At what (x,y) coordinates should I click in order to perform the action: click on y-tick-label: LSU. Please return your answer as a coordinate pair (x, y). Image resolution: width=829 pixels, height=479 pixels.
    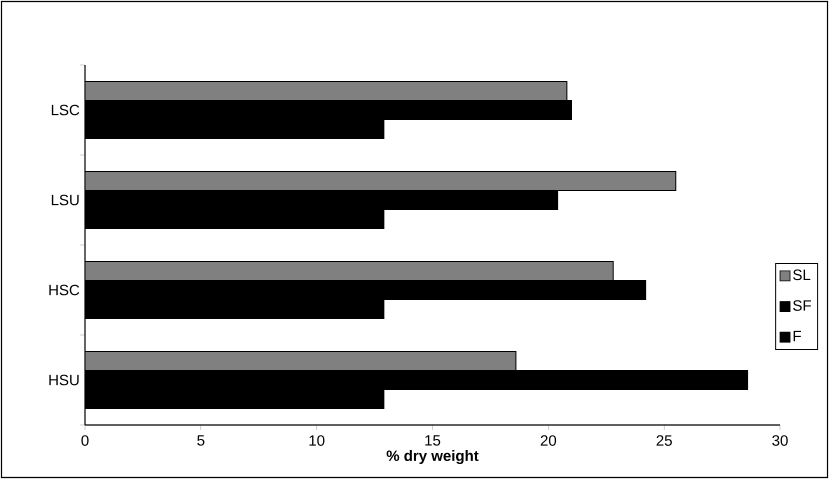
    Looking at the image, I should click on (65, 200).